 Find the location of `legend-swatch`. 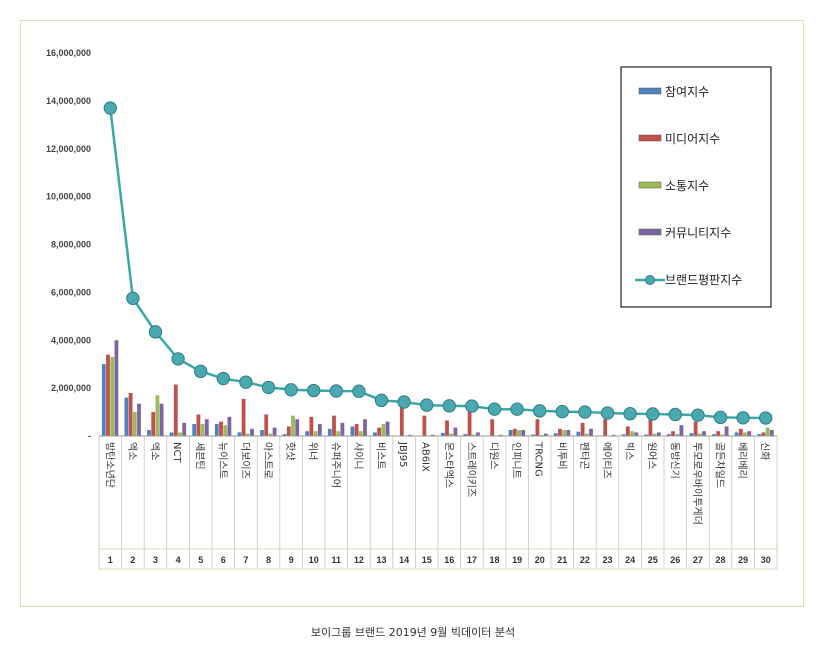

legend-swatch is located at coordinates (650, 91).